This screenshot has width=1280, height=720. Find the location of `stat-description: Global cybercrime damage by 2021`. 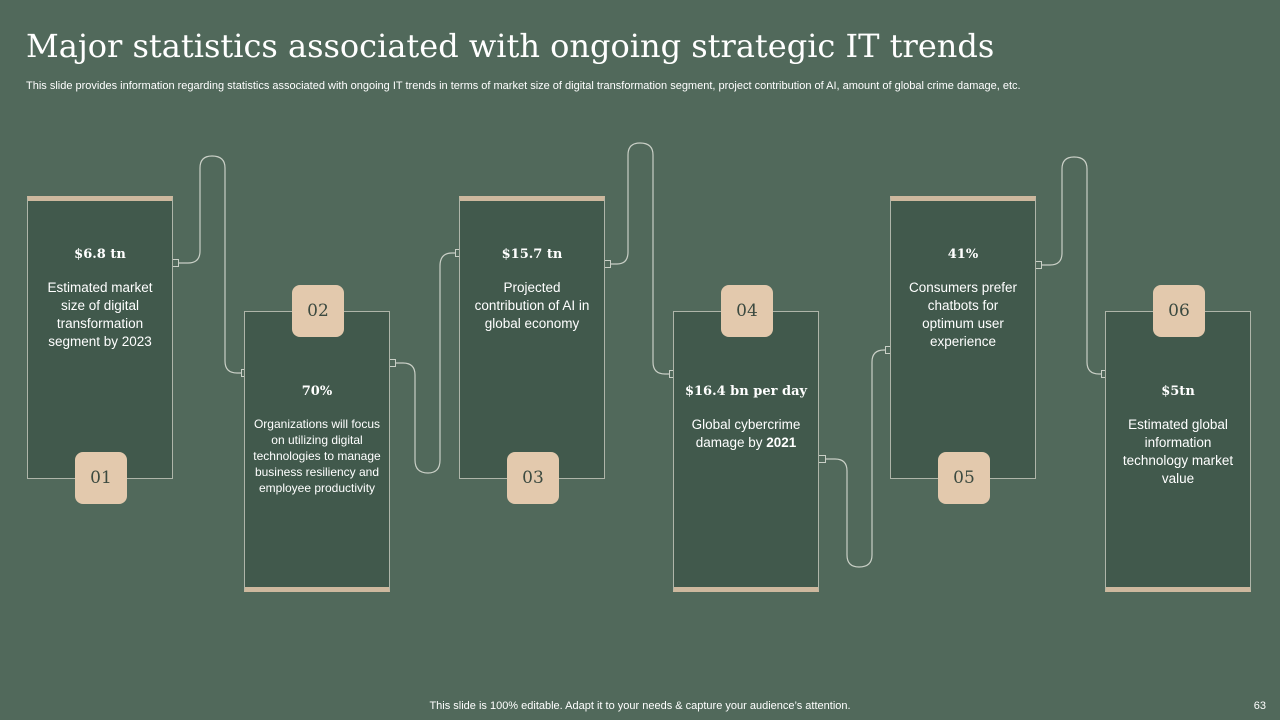

stat-description: Global cybercrime damage by 2021 is located at coordinates (746, 434).